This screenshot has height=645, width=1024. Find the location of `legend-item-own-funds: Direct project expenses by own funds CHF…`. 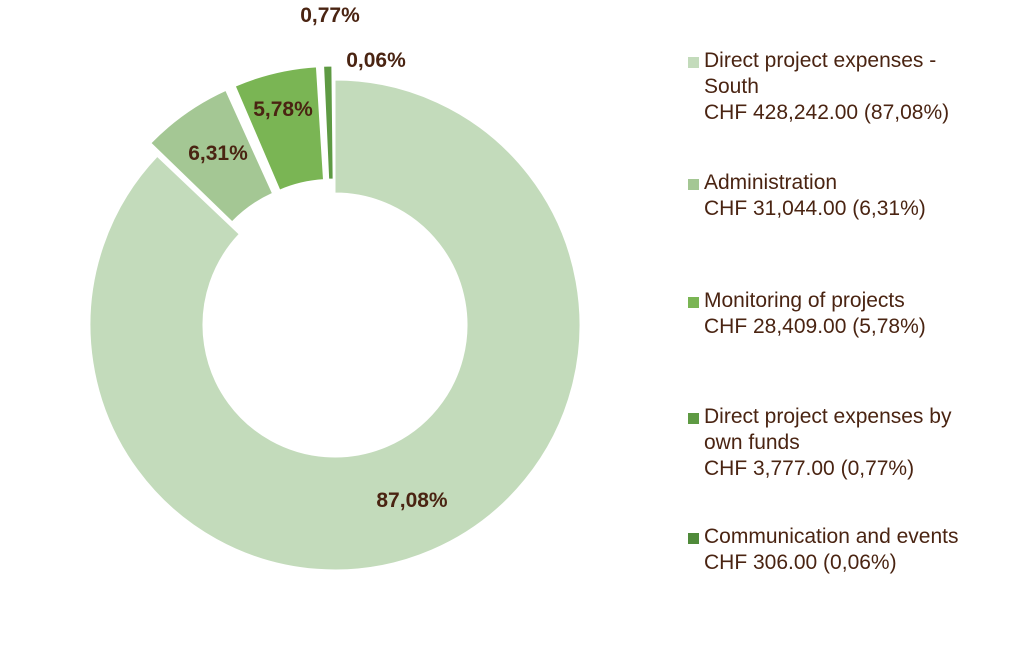

legend-item-own-funds: Direct project expenses by own funds CHF… is located at coordinates (853, 443).